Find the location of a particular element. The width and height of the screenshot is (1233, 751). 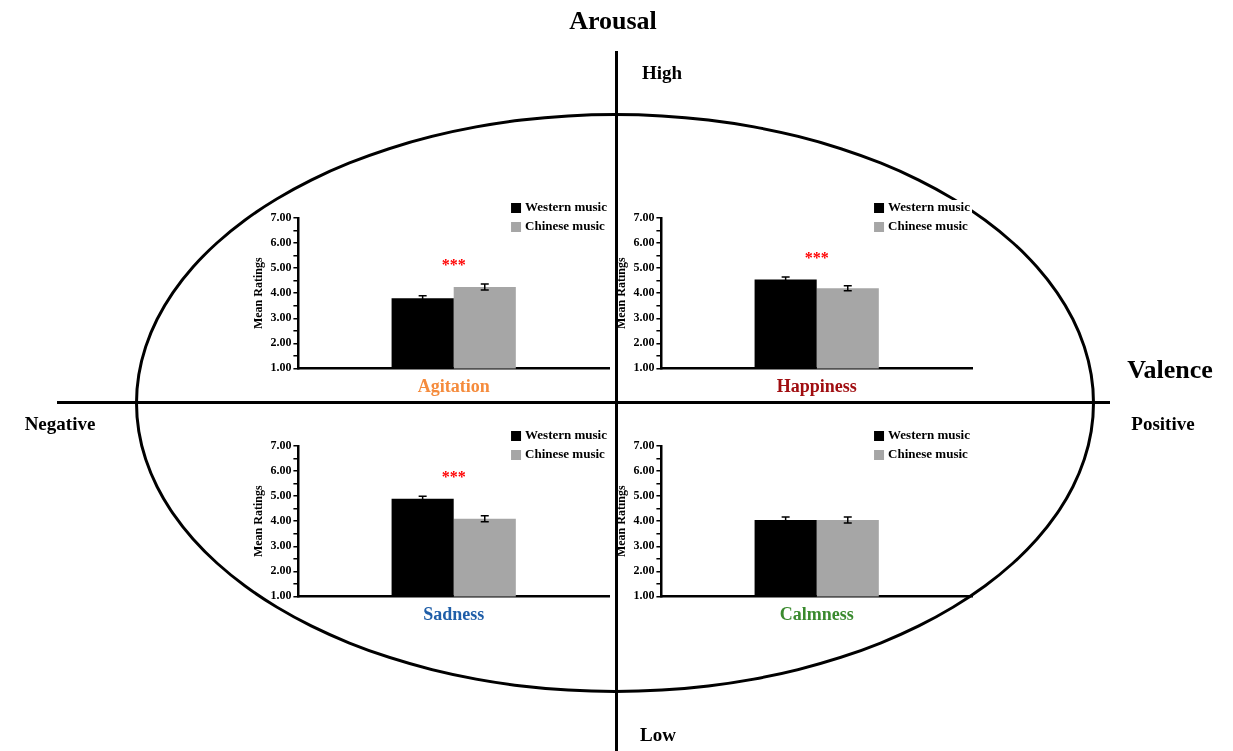

text: High is located at coordinates (662, 73).